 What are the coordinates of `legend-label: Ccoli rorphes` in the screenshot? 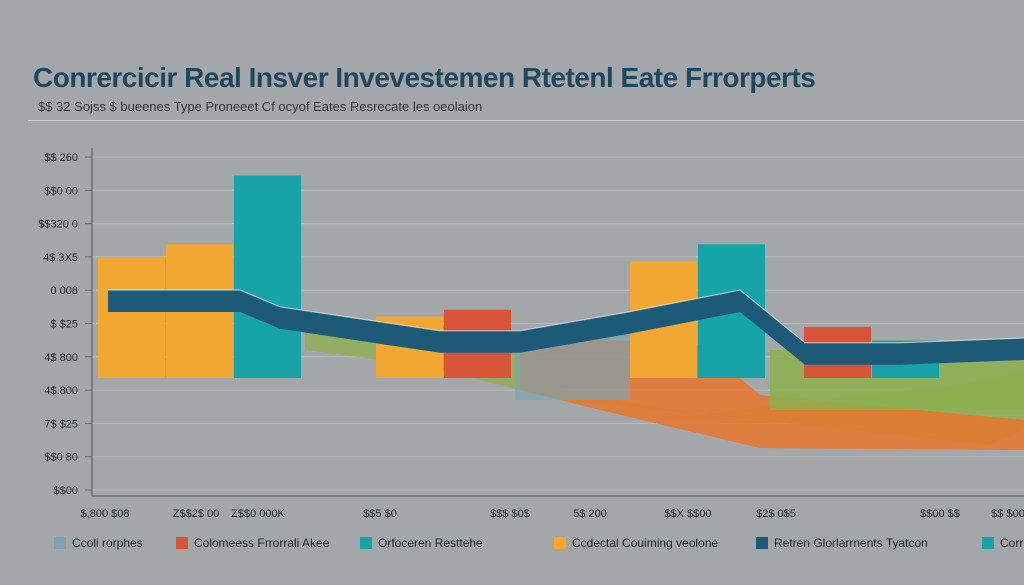 It's located at (107, 543).